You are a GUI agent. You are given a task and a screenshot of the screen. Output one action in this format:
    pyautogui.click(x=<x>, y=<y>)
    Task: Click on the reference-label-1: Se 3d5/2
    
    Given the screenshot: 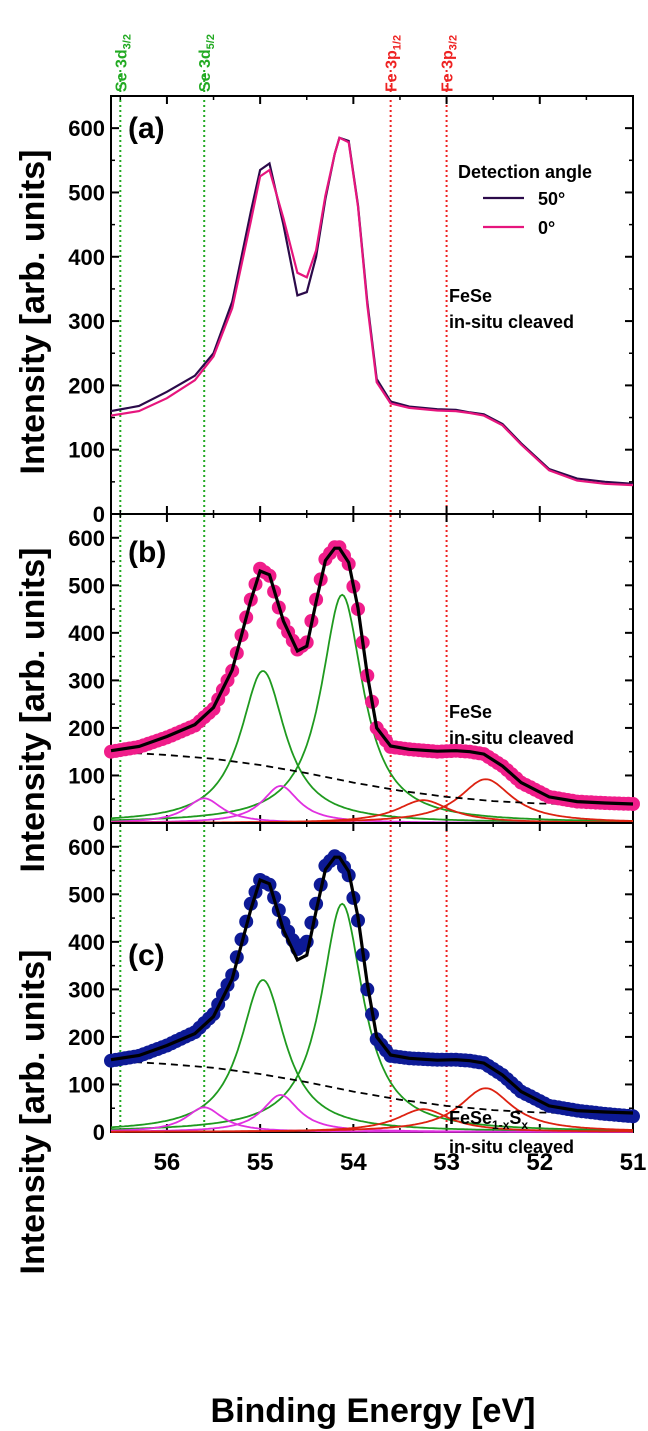 What is the action you would take?
    pyautogui.click(x=207, y=63)
    